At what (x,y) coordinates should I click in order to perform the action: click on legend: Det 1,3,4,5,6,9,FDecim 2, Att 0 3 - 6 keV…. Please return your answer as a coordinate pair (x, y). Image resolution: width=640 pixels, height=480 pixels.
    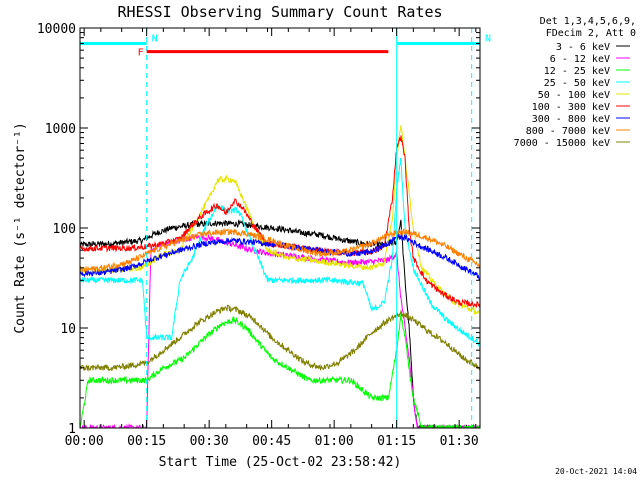
    Looking at the image, I should click on (575, 82).